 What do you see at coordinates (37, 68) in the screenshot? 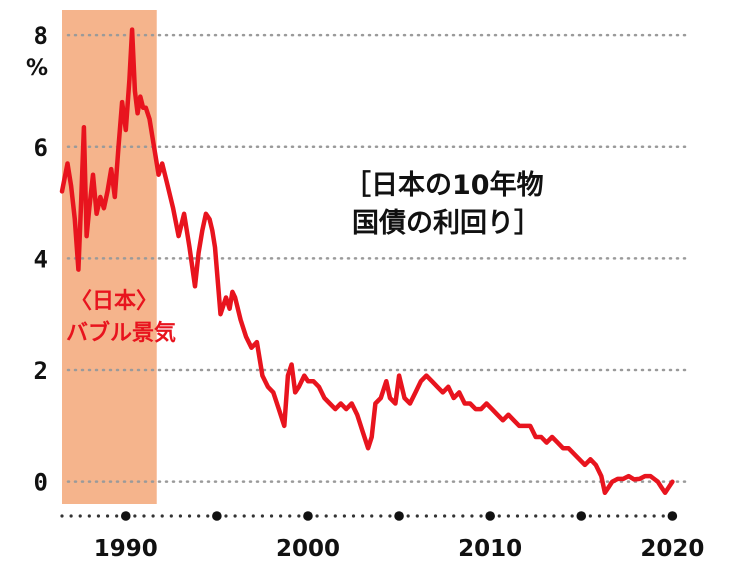
I see `y-axis-unit: %` at bounding box center [37, 68].